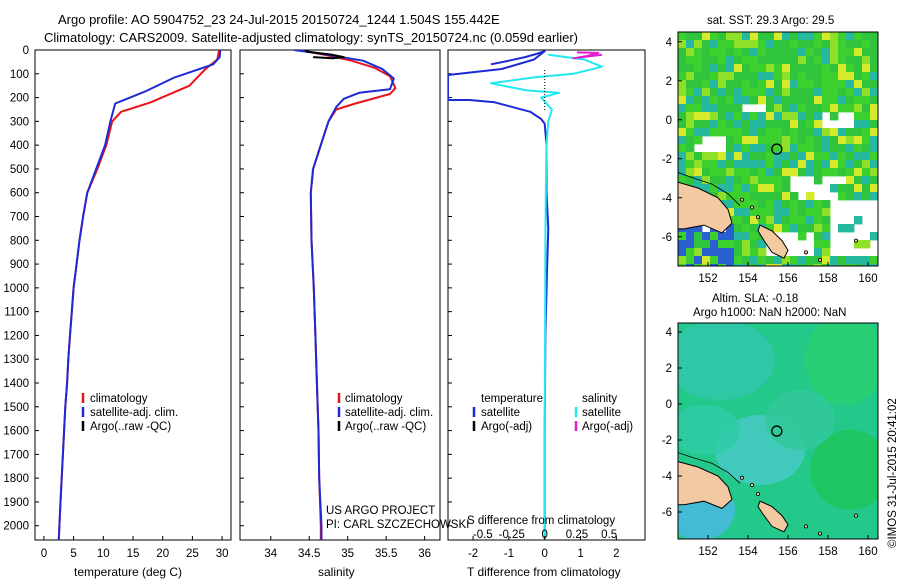 The height and width of the screenshot is (580, 900). What do you see at coordinates (19, 75) in the screenshot?
I see `depth-tick-label: 100` at bounding box center [19, 75].